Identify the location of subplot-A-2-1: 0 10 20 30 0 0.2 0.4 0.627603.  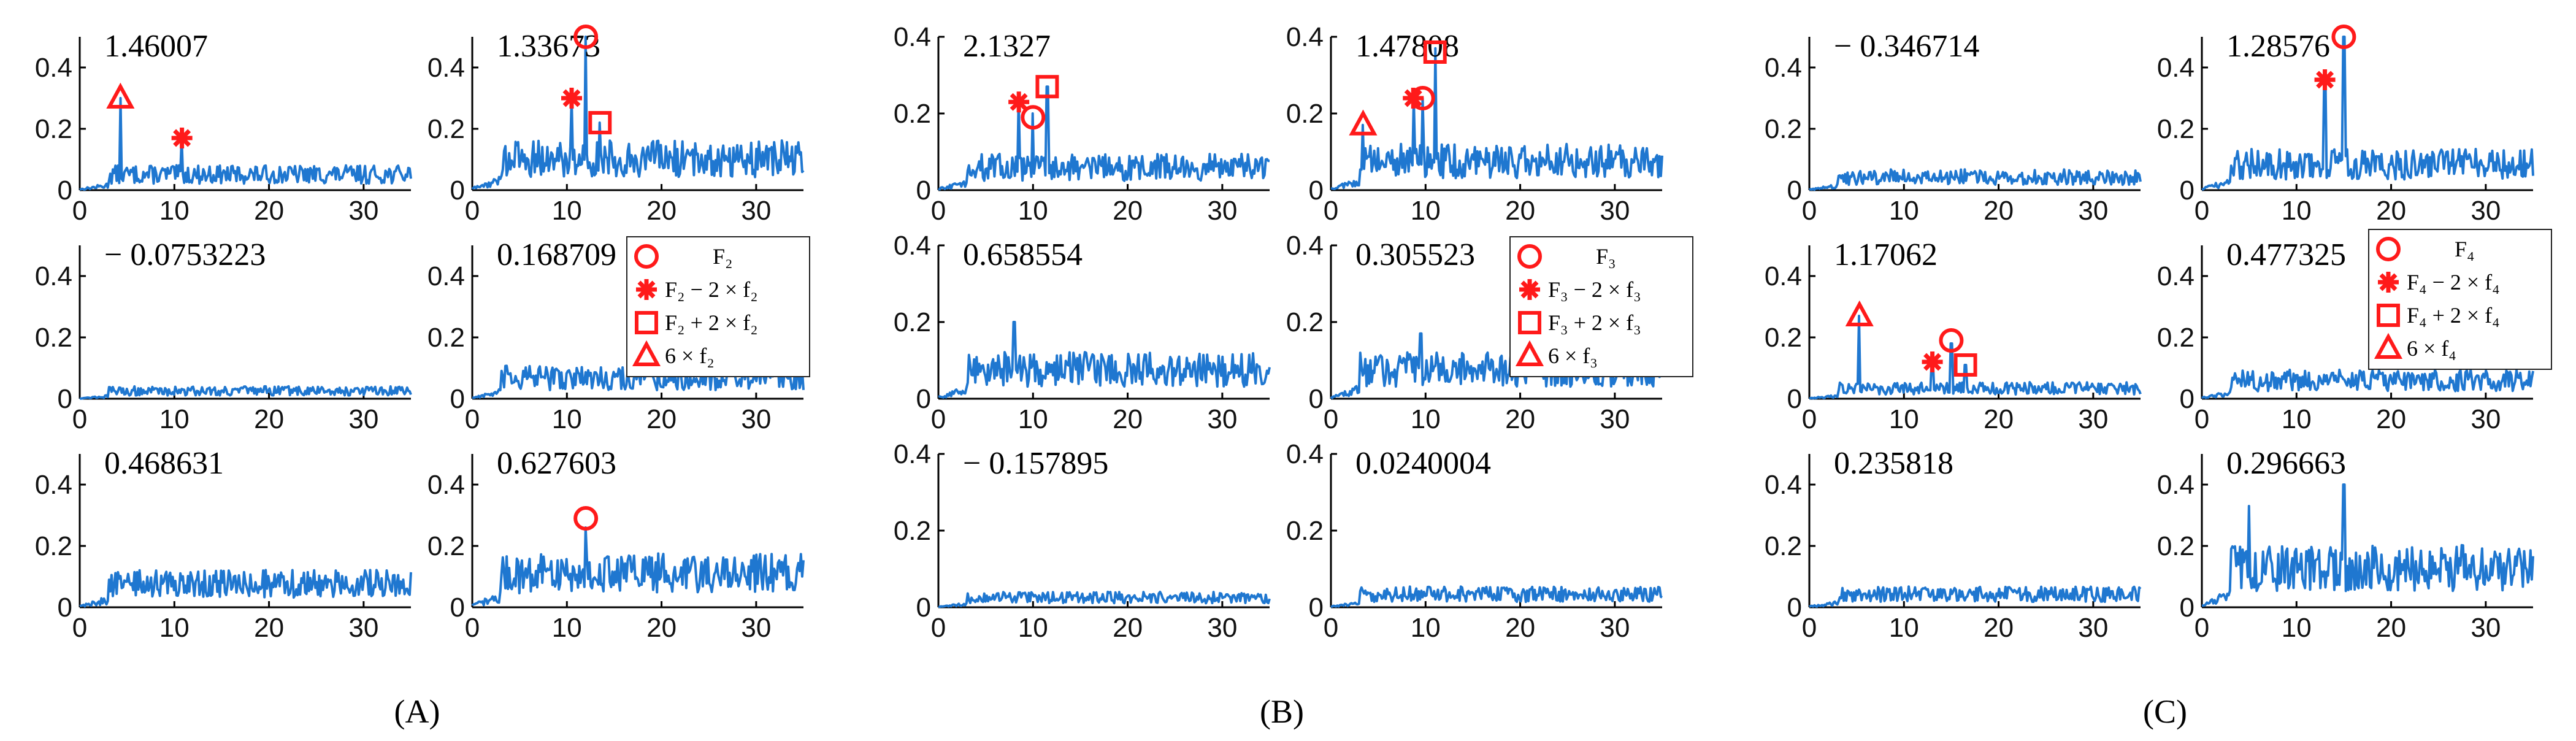
(616, 544).